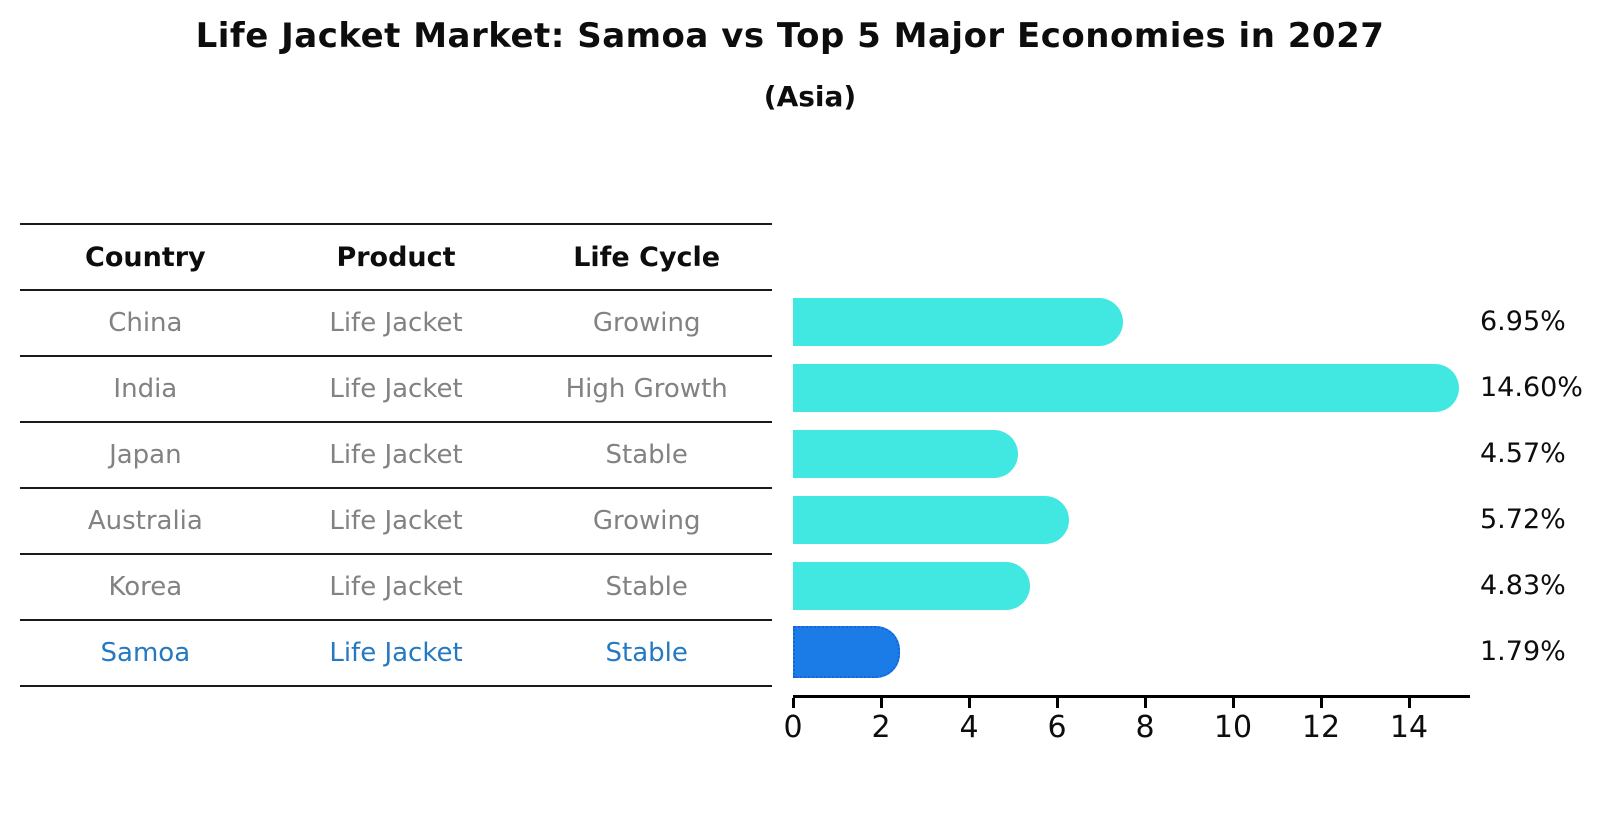 The height and width of the screenshot is (823, 1604). What do you see at coordinates (931, 520) in the screenshot?
I see `bar-australia` at bounding box center [931, 520].